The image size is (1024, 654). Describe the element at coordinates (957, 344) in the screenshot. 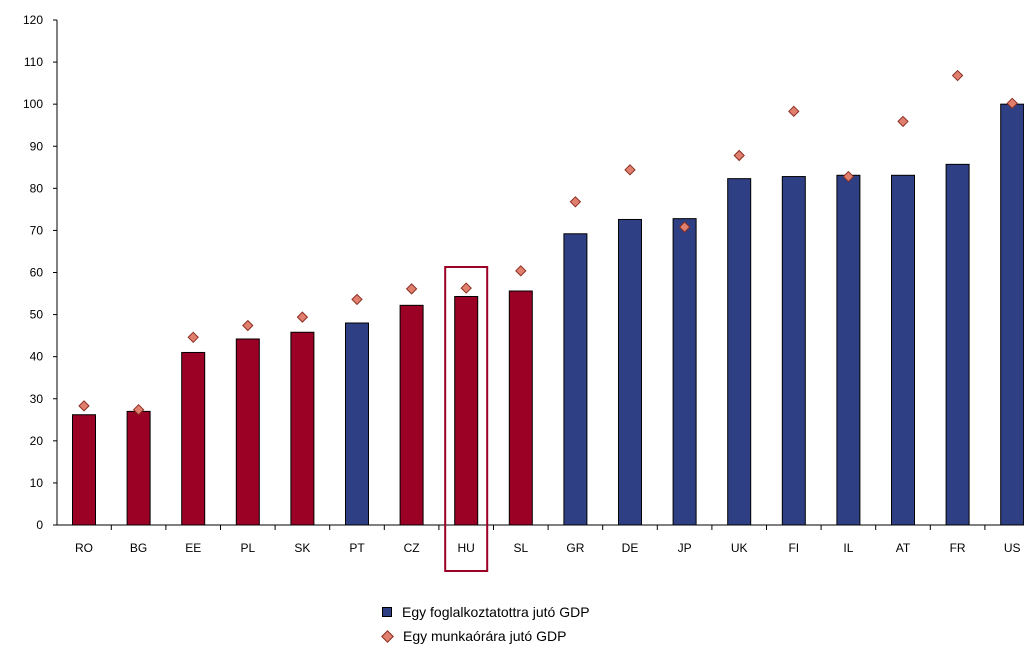

I see `bar-fr` at that location.